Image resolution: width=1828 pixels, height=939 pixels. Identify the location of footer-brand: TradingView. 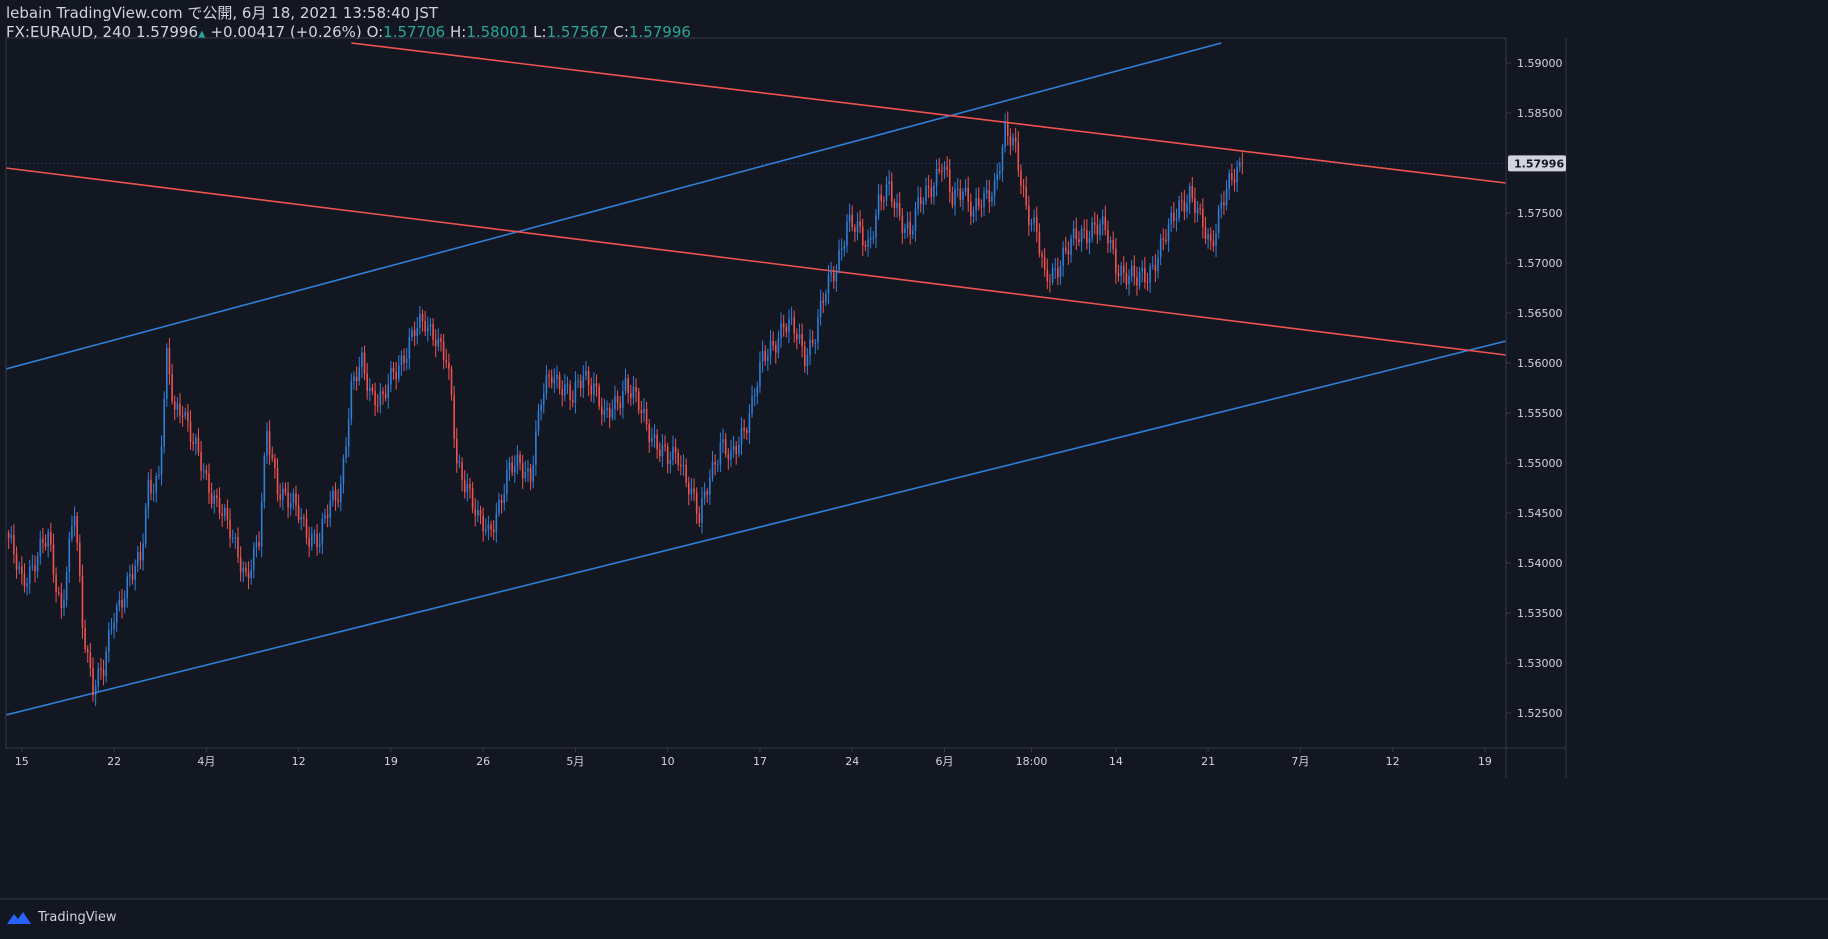
(77, 917).